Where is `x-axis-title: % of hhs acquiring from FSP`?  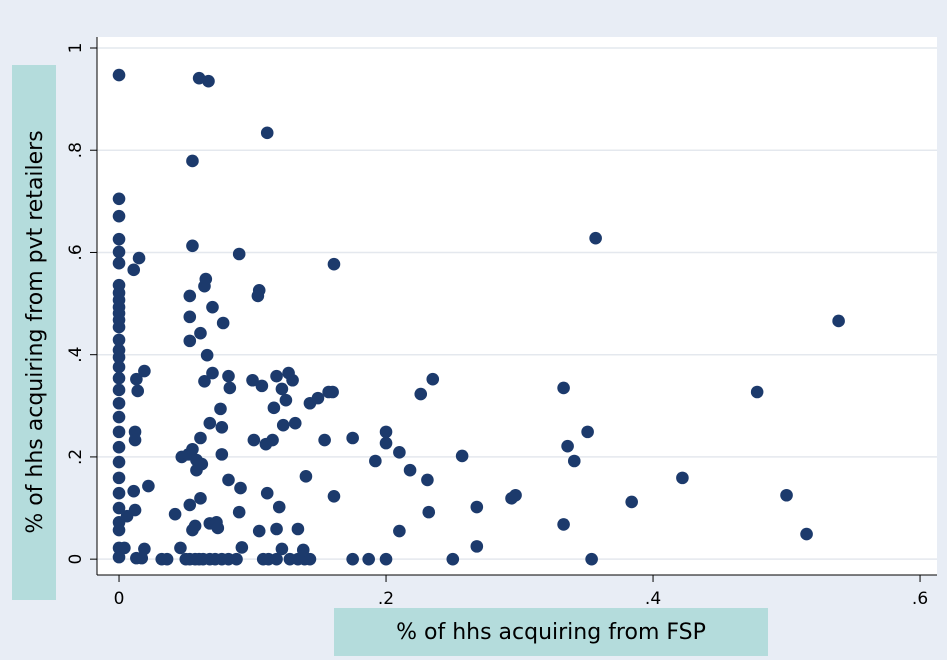
x-axis-title: % of hhs acquiring from FSP is located at coordinates (551, 632).